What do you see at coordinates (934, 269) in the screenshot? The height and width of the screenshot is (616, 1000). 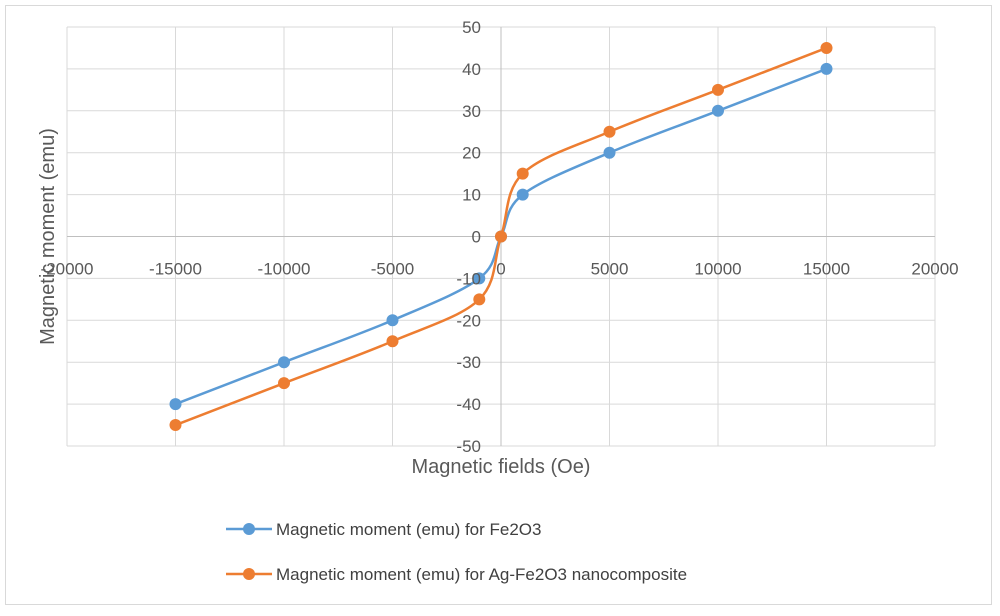 I see `x-tick-label: 20000` at bounding box center [934, 269].